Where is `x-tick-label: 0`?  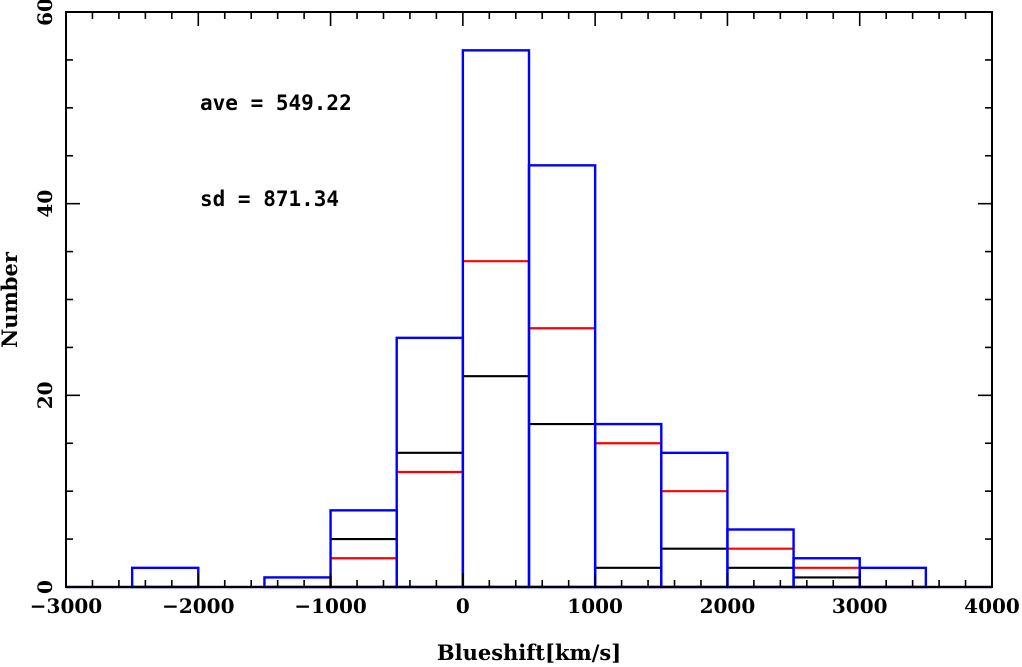 x-tick-label: 0 is located at coordinates (463, 606).